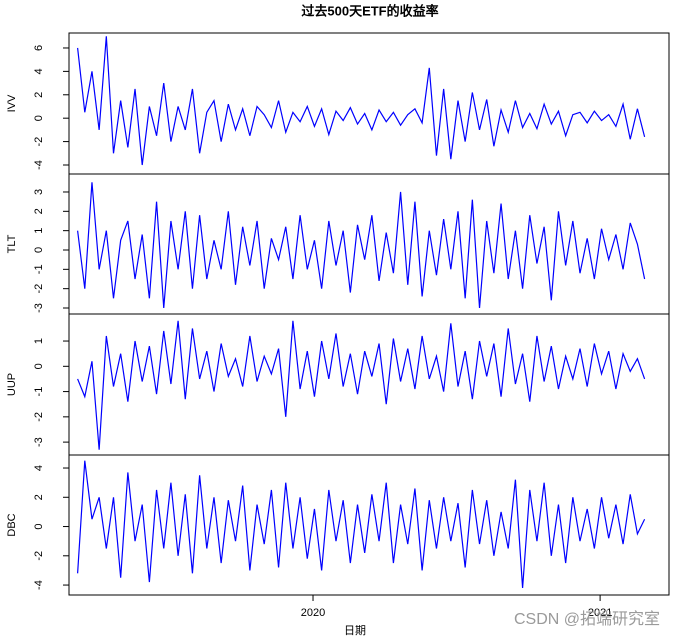  Describe the element at coordinates (600, 613) in the screenshot. I see `x-tick-label: 2021` at that location.